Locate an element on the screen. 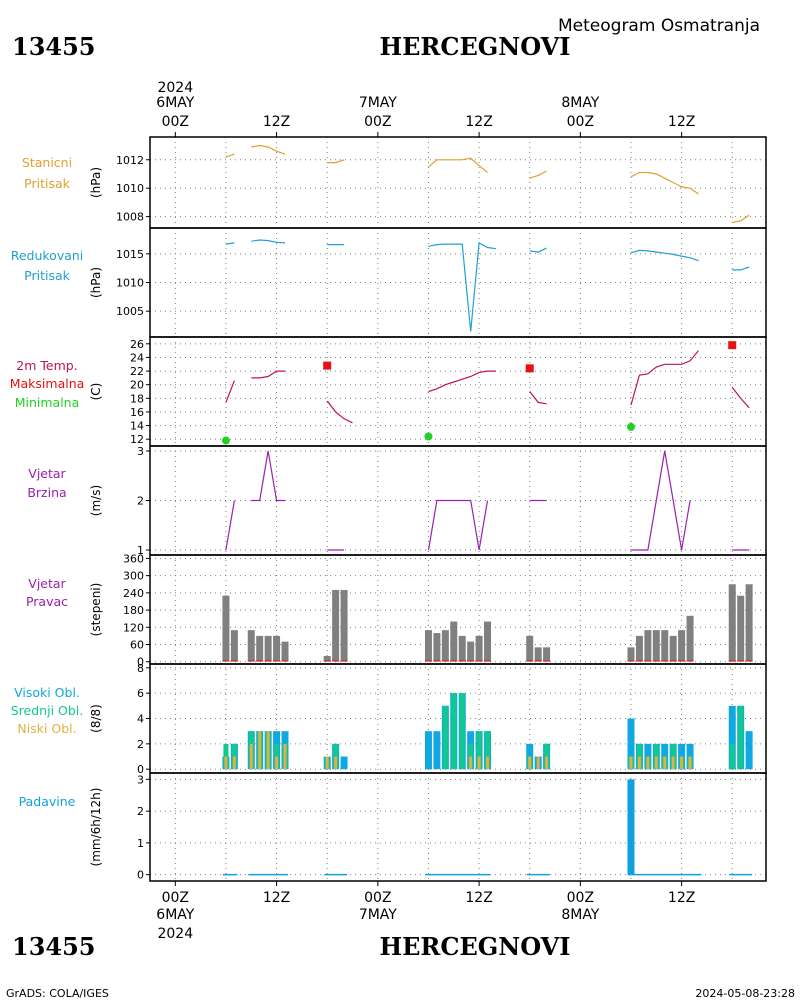 The height and width of the screenshot is (1005, 800). y-tick-label: 18 is located at coordinates (137, 398).